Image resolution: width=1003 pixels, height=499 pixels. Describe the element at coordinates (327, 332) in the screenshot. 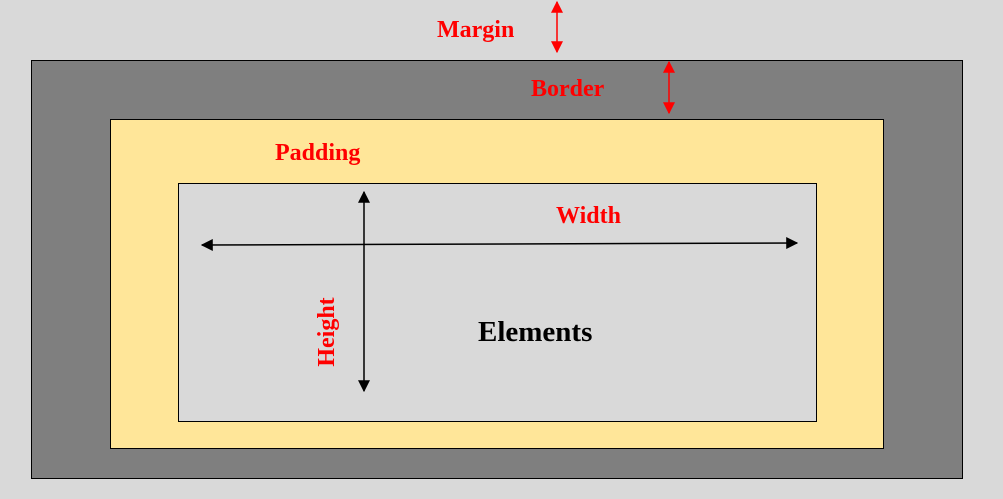

I see `height-label: Height` at that location.